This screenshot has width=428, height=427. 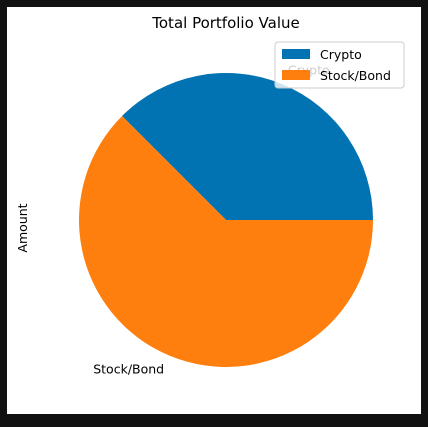 What do you see at coordinates (296, 54) in the screenshot?
I see `legend-swatch-crypto` at bounding box center [296, 54].